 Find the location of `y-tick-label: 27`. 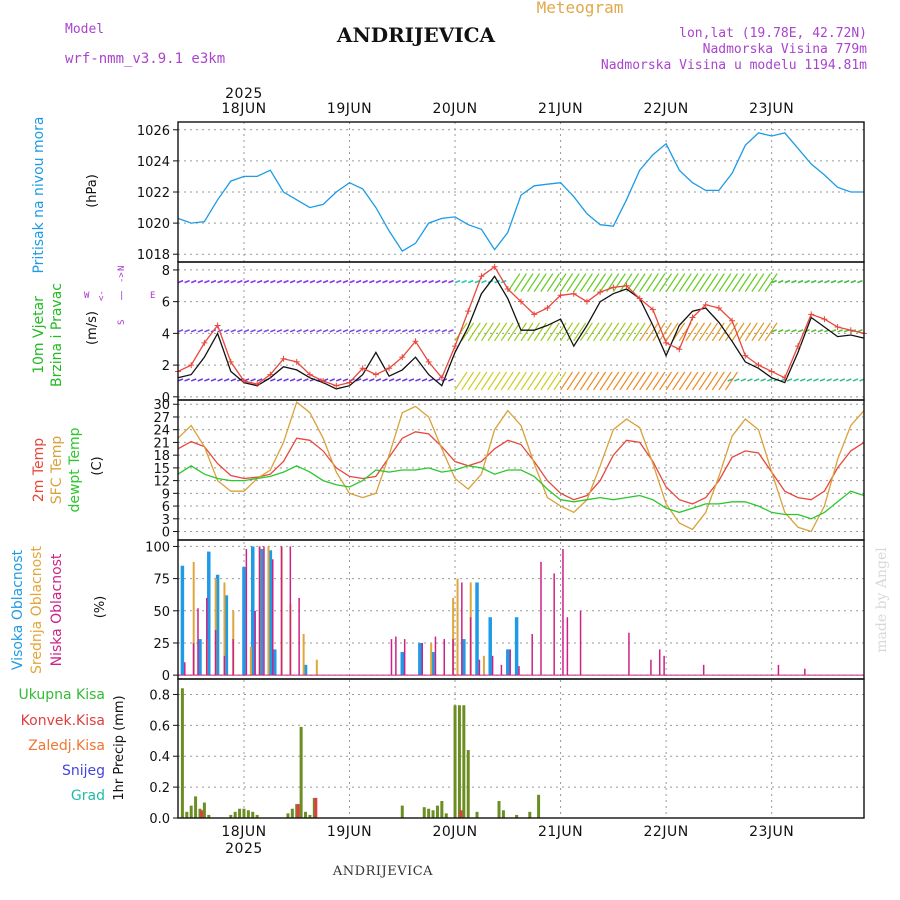

y-tick-label: 27 is located at coordinates (161, 418).